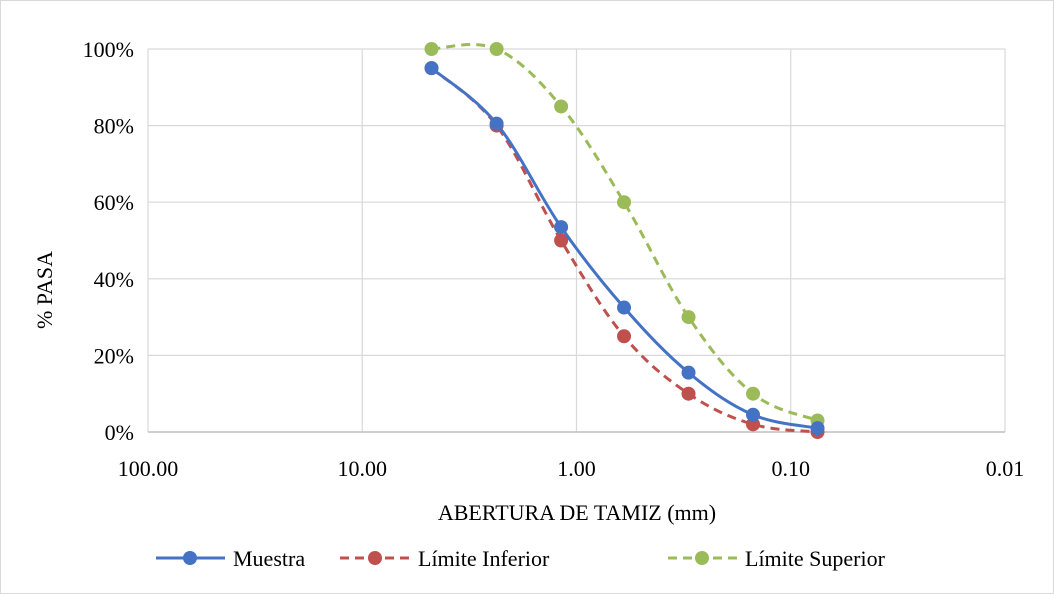 The width and height of the screenshot is (1054, 594). I want to click on y-tick-label: 60%, so click(114, 202).